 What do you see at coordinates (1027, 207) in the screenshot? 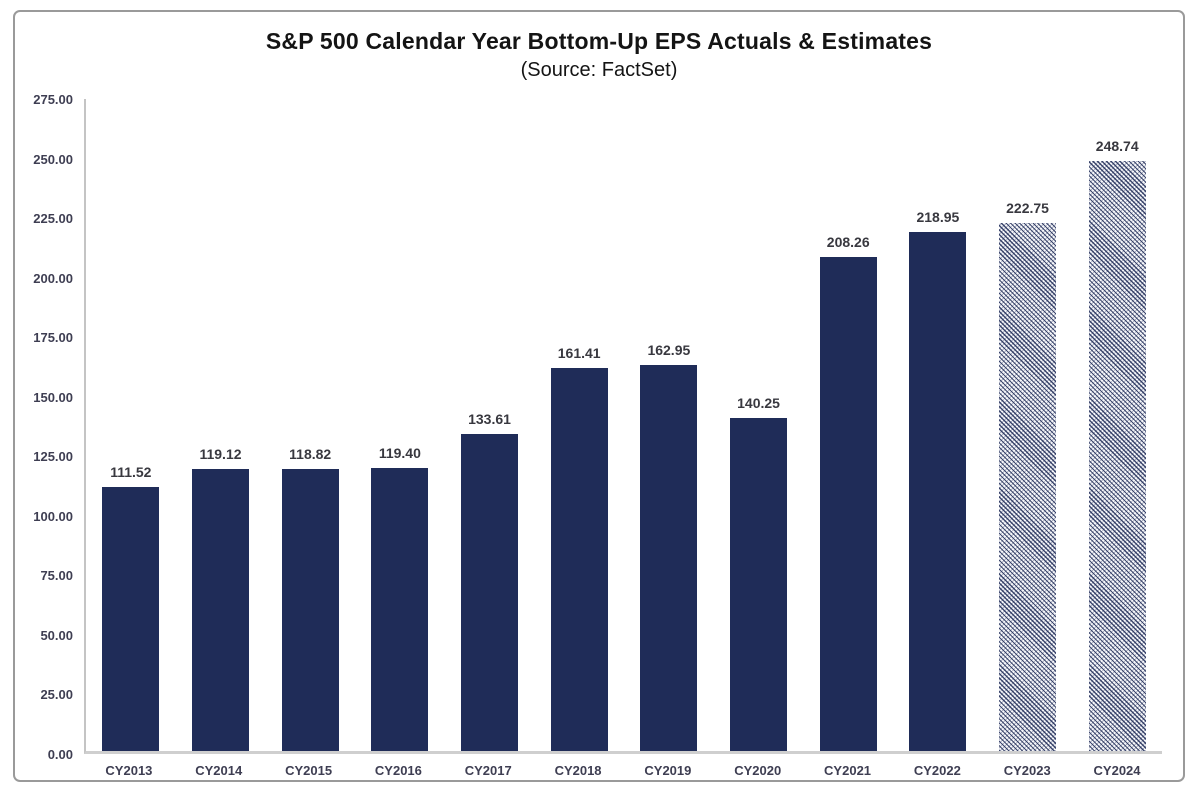
I see `bar-value-label: 222.75` at bounding box center [1027, 207].